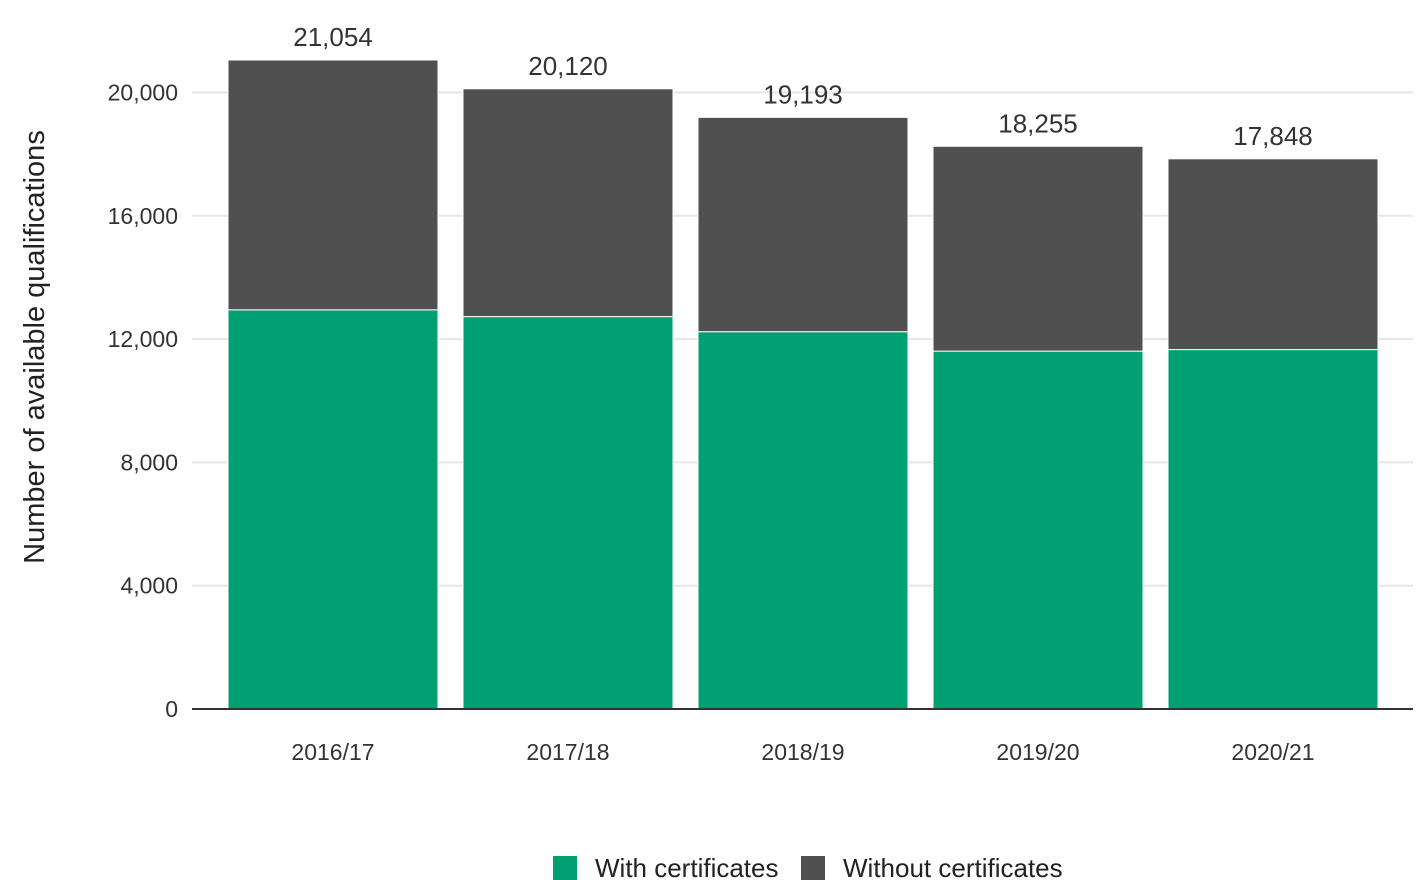 The height and width of the screenshot is (880, 1420). Describe the element at coordinates (803, 94) in the screenshot. I see `total-label: 19,193` at that location.